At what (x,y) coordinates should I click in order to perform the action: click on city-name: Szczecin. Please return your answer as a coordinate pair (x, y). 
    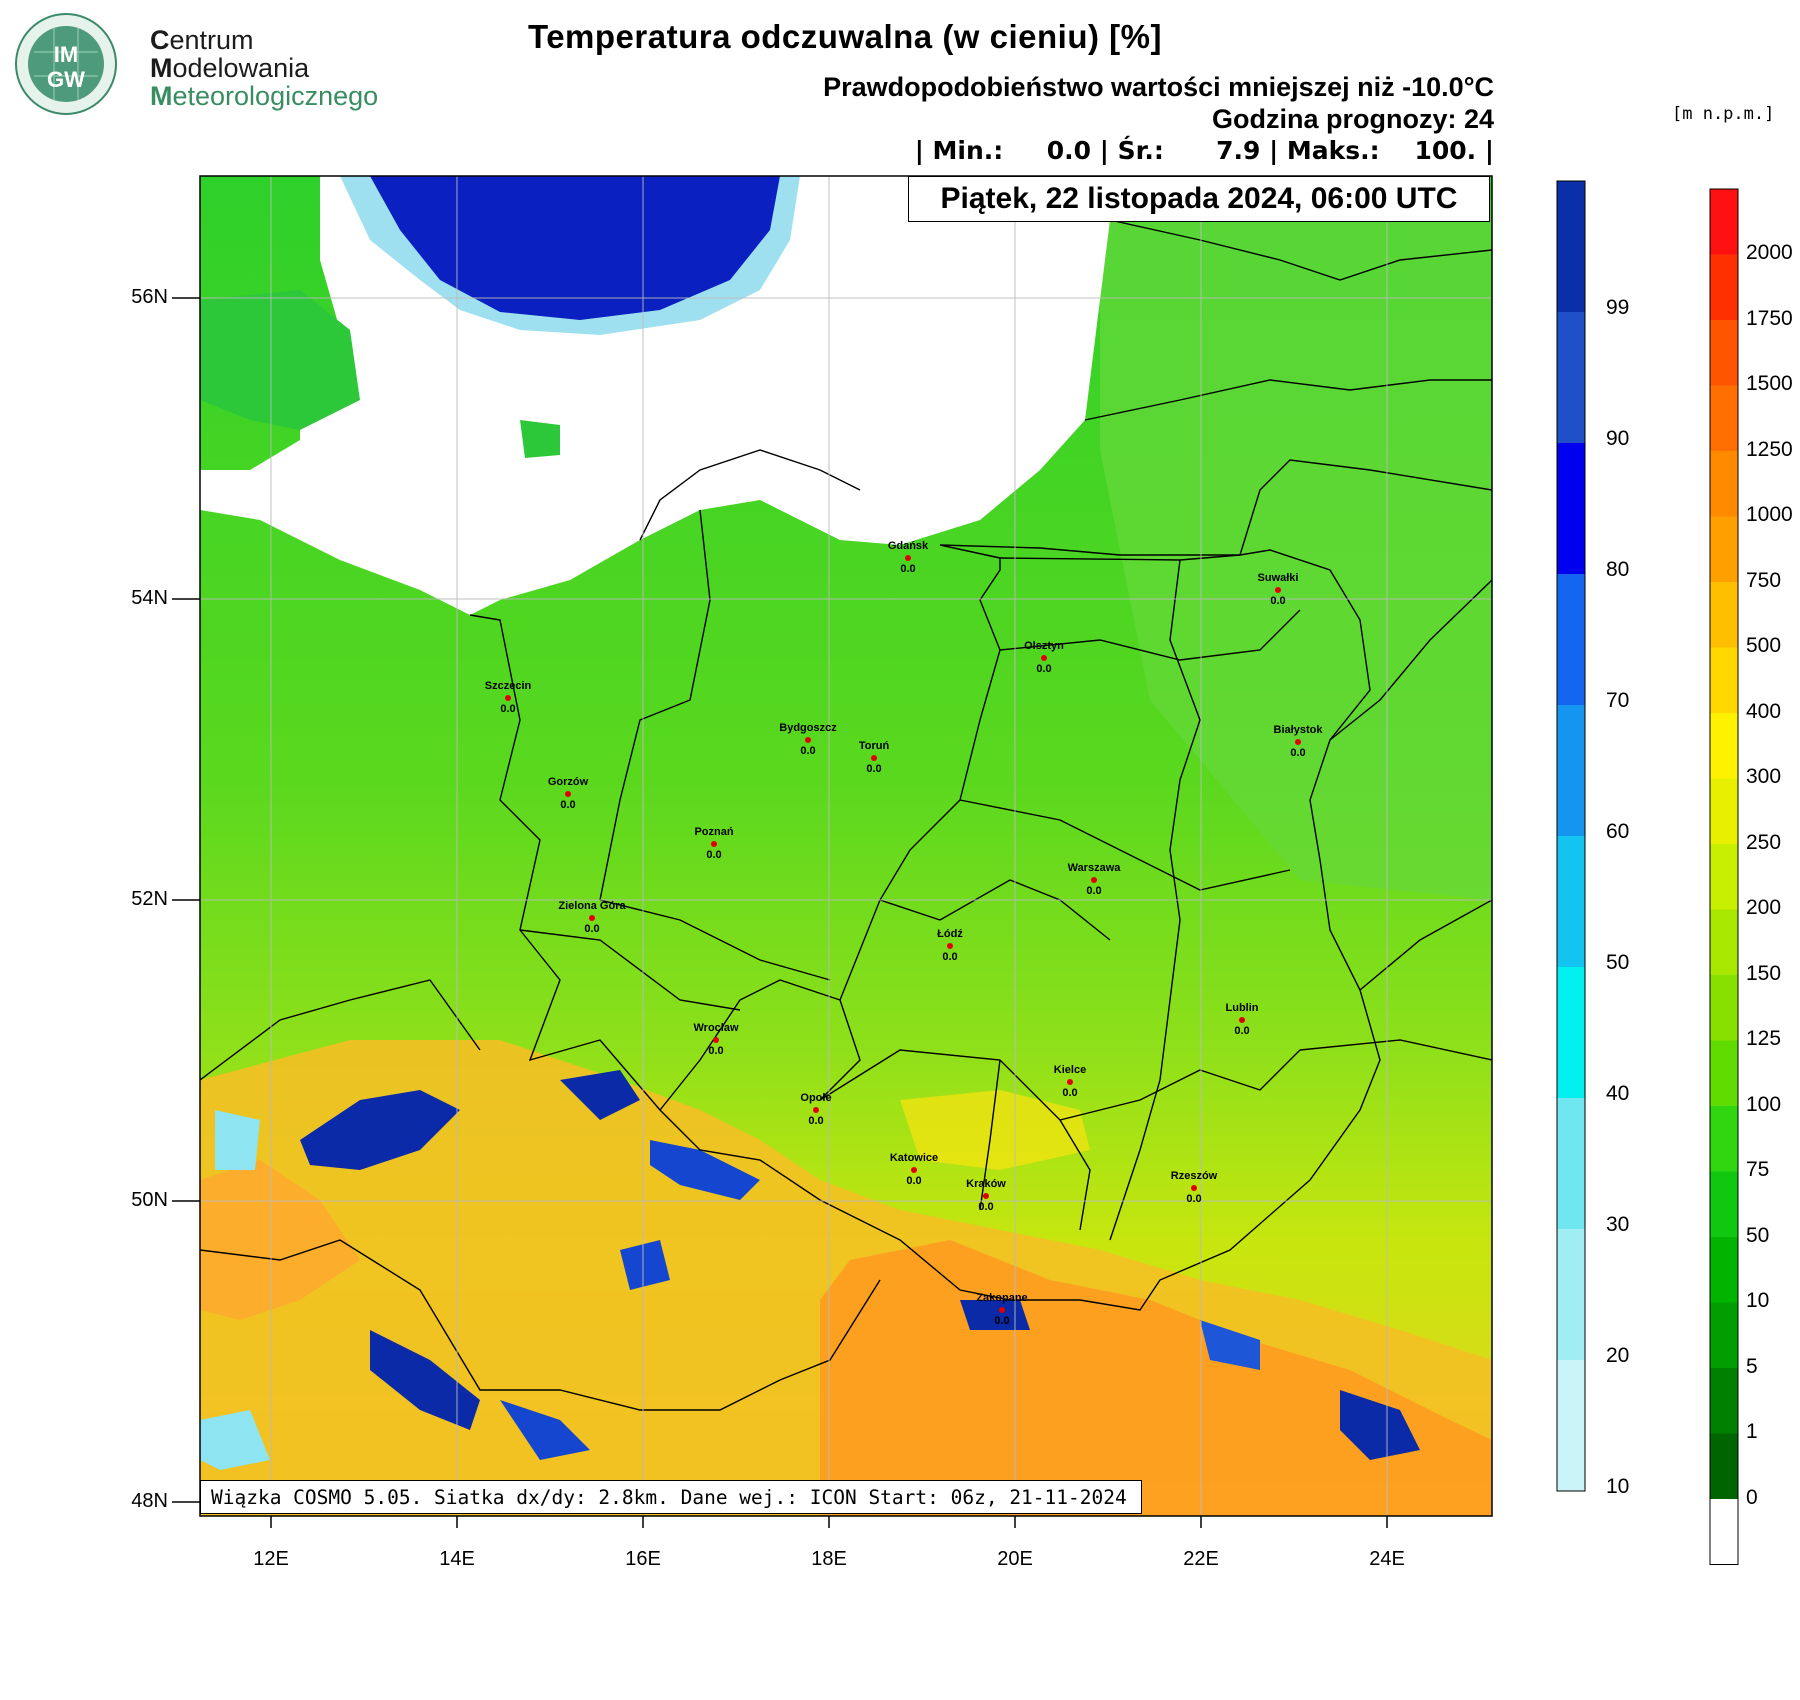
    Looking at the image, I should click on (508, 686).